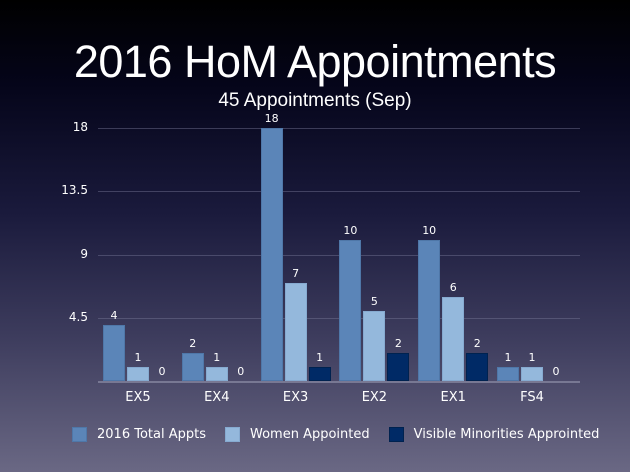 The width and height of the screenshot is (630, 472). Describe the element at coordinates (78, 317) in the screenshot. I see `y-tick-label: 4.5` at that location.